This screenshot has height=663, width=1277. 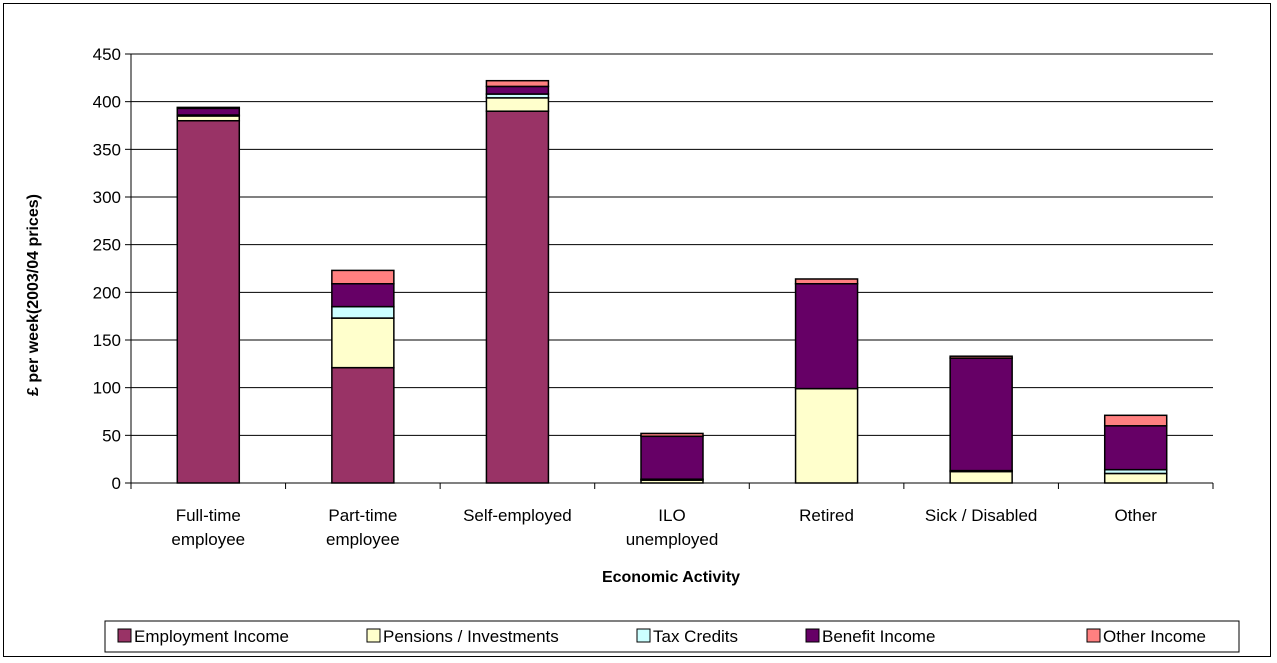 I want to click on legend-entry: Tax Credits, so click(x=695, y=636).